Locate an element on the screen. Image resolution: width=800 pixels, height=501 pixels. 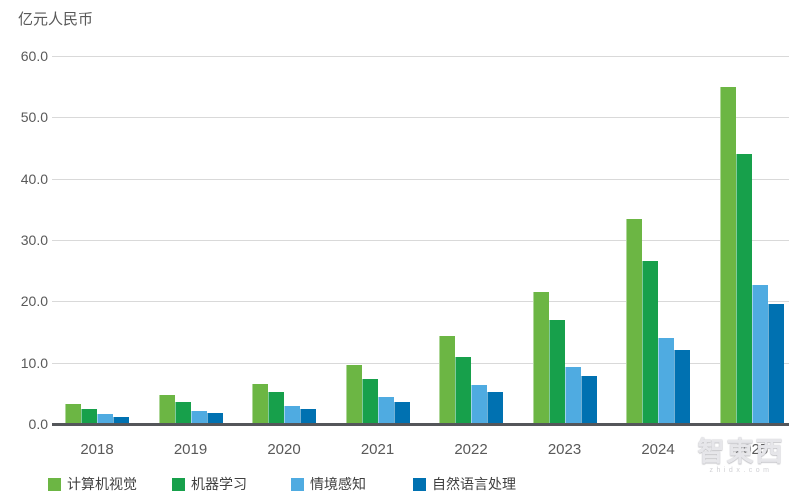
legend-label: 情境感知 is located at coordinates (338, 484).